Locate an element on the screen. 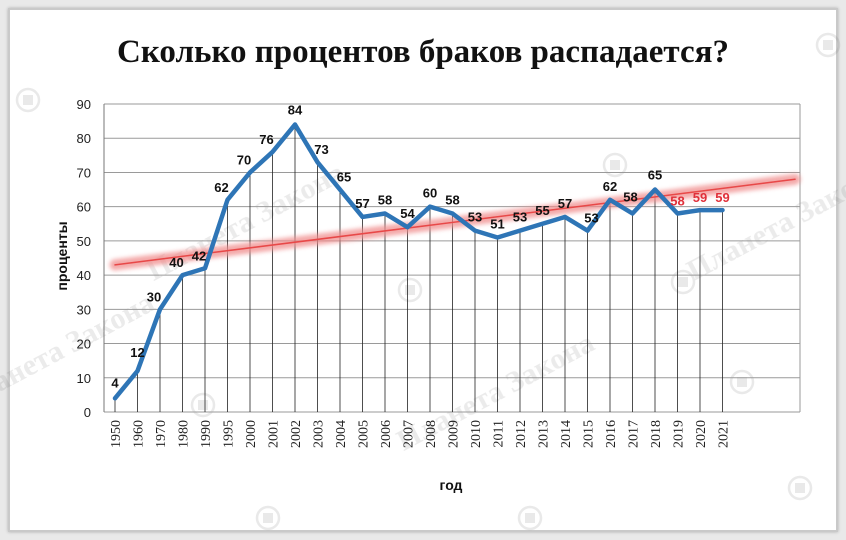 The width and height of the screenshot is (846, 540). data-label: 60 is located at coordinates (430, 193).